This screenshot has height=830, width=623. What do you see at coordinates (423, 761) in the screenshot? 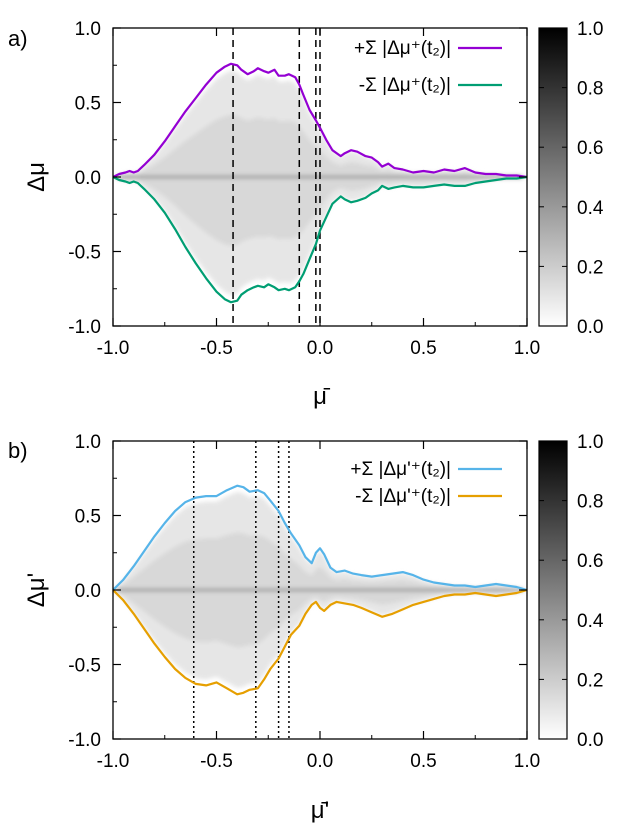
I see `xtick-label-b-3: 0.5` at bounding box center [423, 761].